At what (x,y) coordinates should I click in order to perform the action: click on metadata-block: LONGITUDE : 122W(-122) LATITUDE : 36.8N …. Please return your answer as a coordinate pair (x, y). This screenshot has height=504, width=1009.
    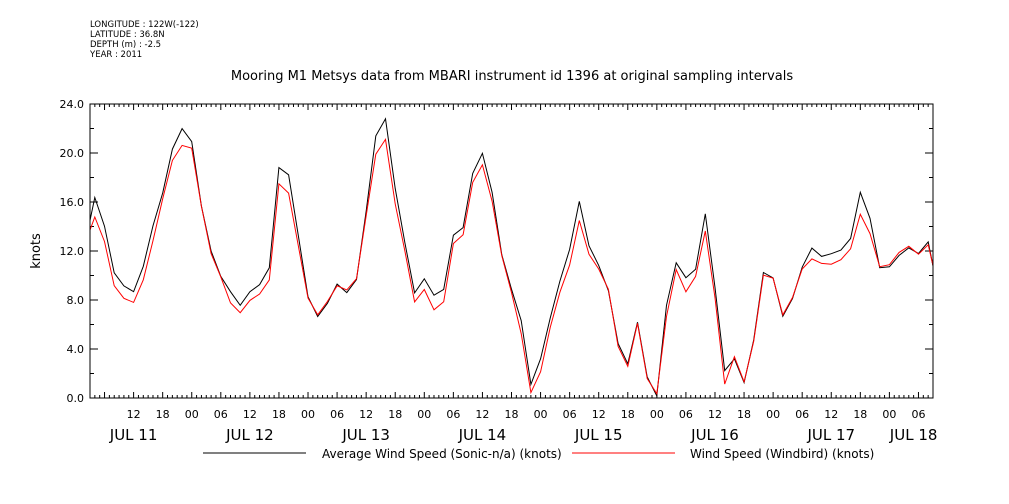
    Looking at the image, I should click on (144, 40).